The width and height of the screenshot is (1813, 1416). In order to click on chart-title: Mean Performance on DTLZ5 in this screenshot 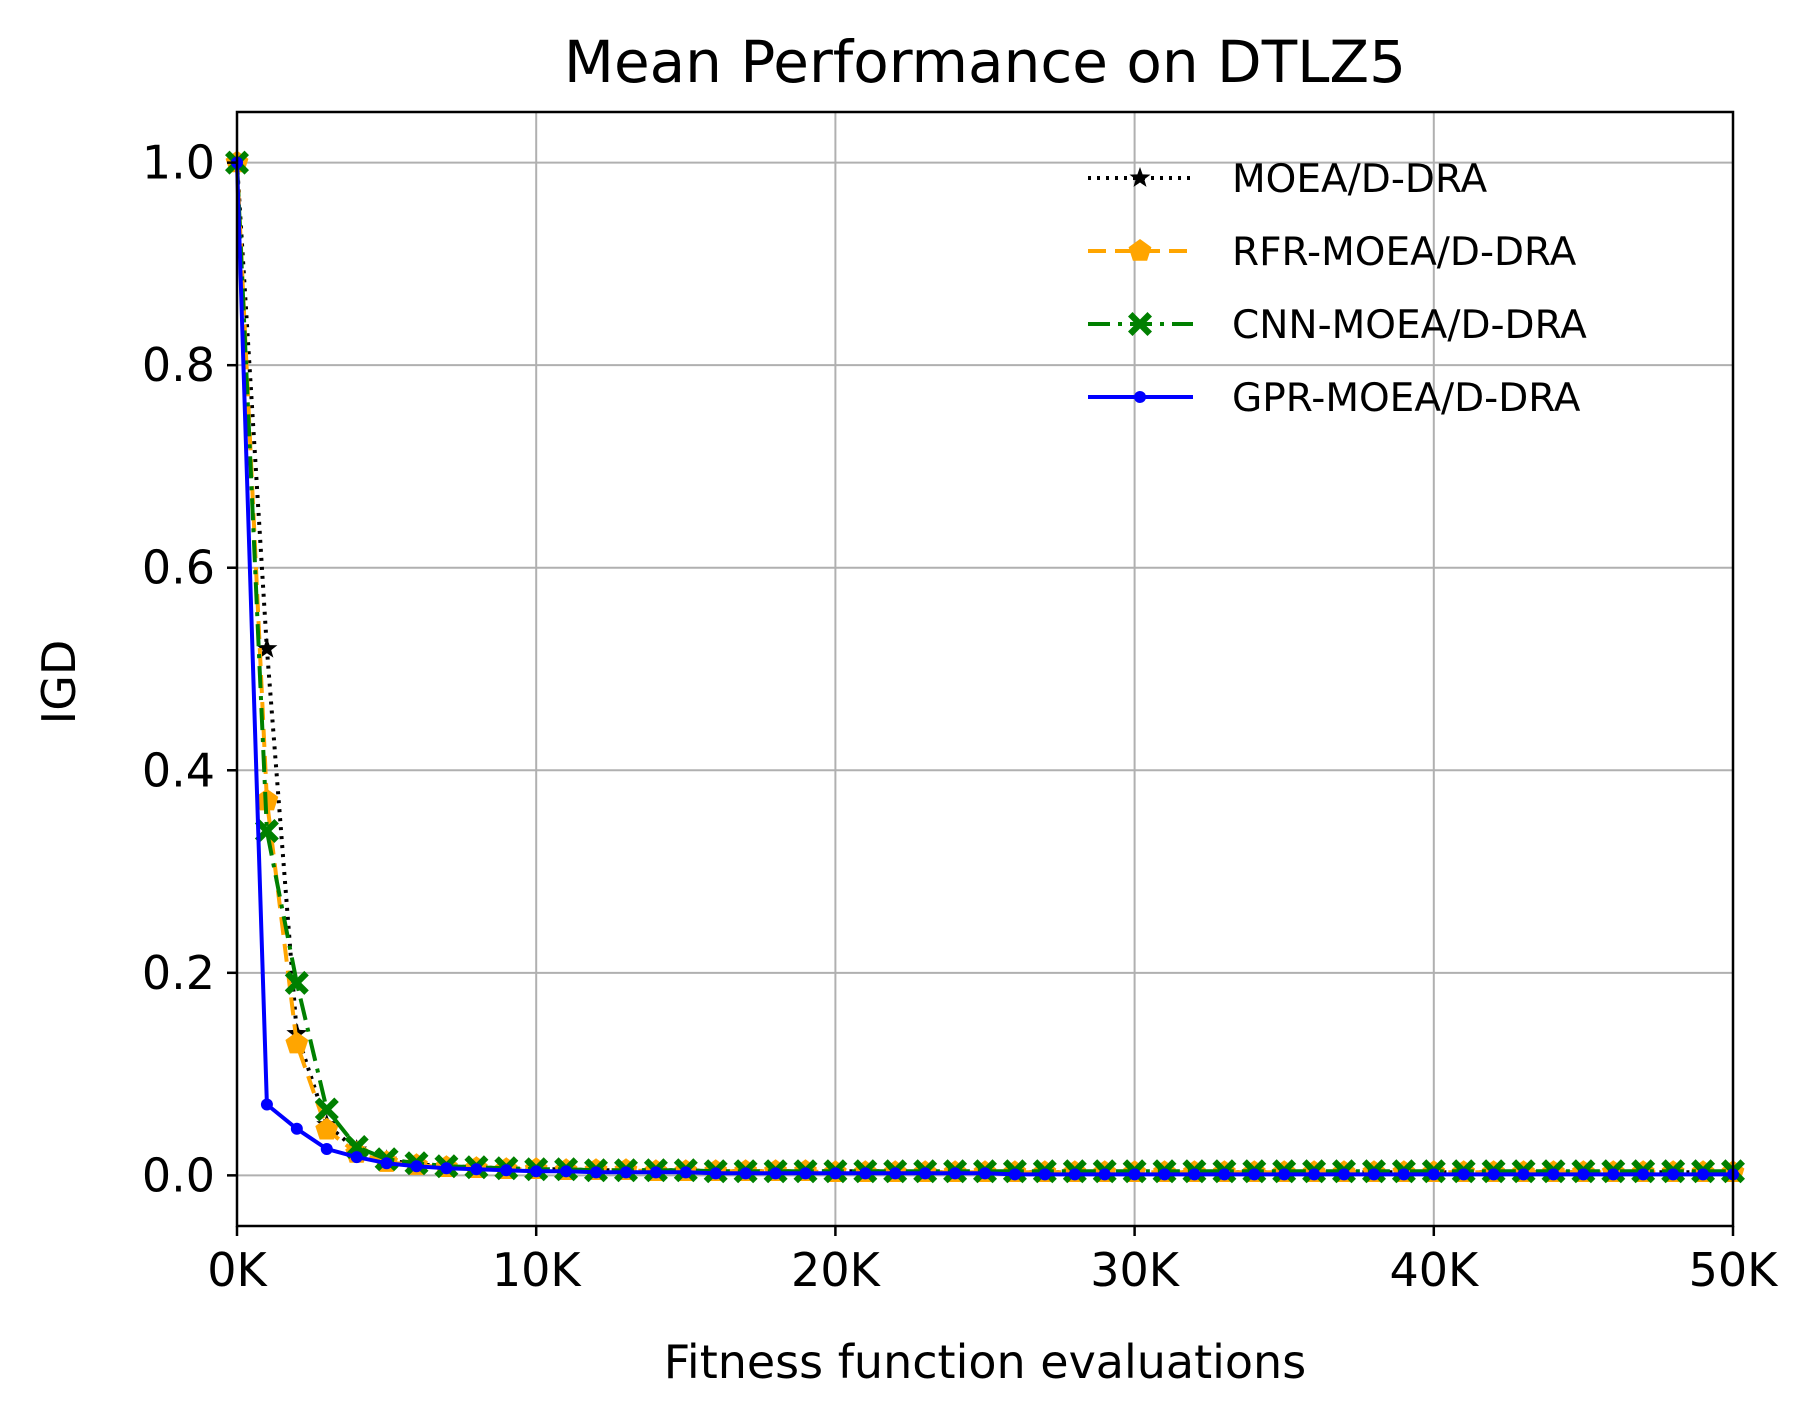, I will do `click(985, 62)`.